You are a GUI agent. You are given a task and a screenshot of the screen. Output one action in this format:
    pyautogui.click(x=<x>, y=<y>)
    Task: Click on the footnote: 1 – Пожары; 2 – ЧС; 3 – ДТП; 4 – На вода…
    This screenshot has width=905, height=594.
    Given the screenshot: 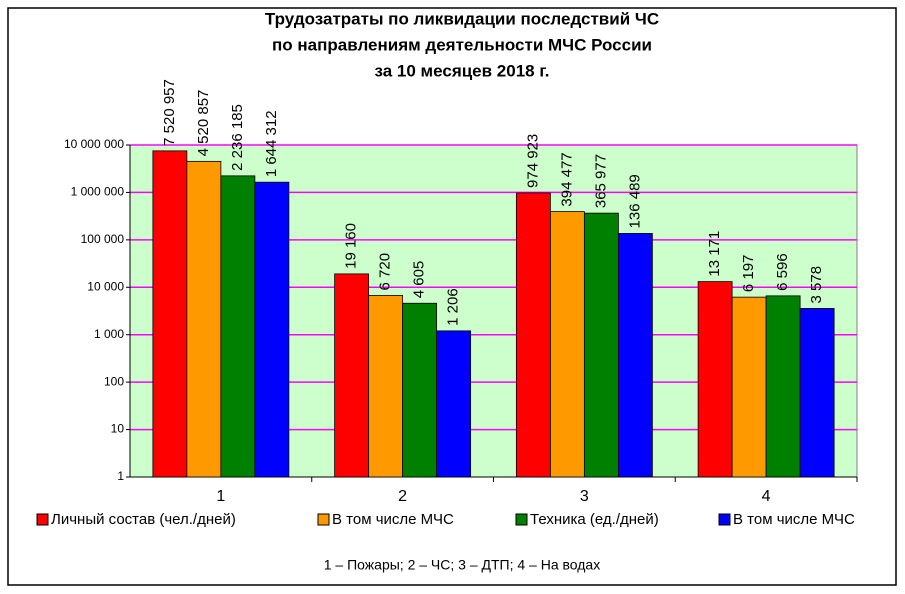 What is the action you would take?
    pyautogui.click(x=462, y=565)
    